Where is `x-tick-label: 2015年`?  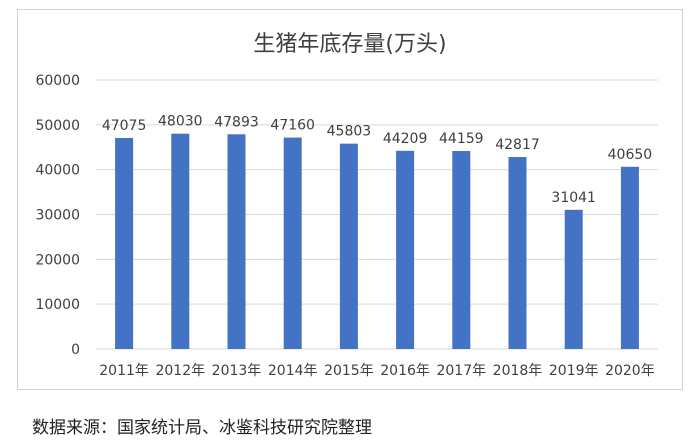 x-tick-label: 2015年 is located at coordinates (349, 371).